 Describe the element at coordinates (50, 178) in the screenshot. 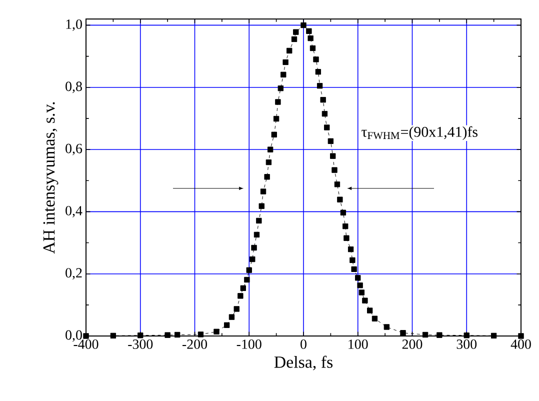

I see `y-axis-title: AH intensyvumas, s.v.` at that location.